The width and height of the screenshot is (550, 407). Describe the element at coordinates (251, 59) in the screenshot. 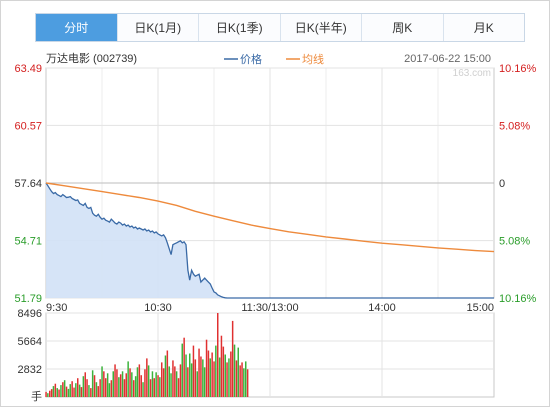

I see `legend-price-label: 价格` at that location.